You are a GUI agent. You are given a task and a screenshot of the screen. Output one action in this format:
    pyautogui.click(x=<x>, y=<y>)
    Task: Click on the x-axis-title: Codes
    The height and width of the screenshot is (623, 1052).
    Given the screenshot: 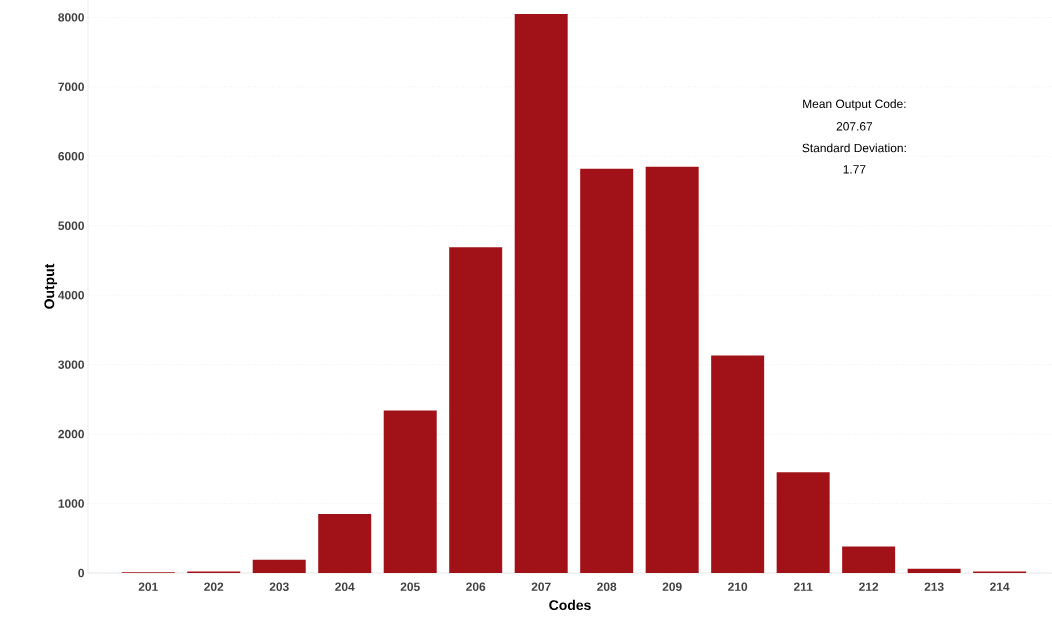 What is the action you would take?
    pyautogui.click(x=570, y=605)
    